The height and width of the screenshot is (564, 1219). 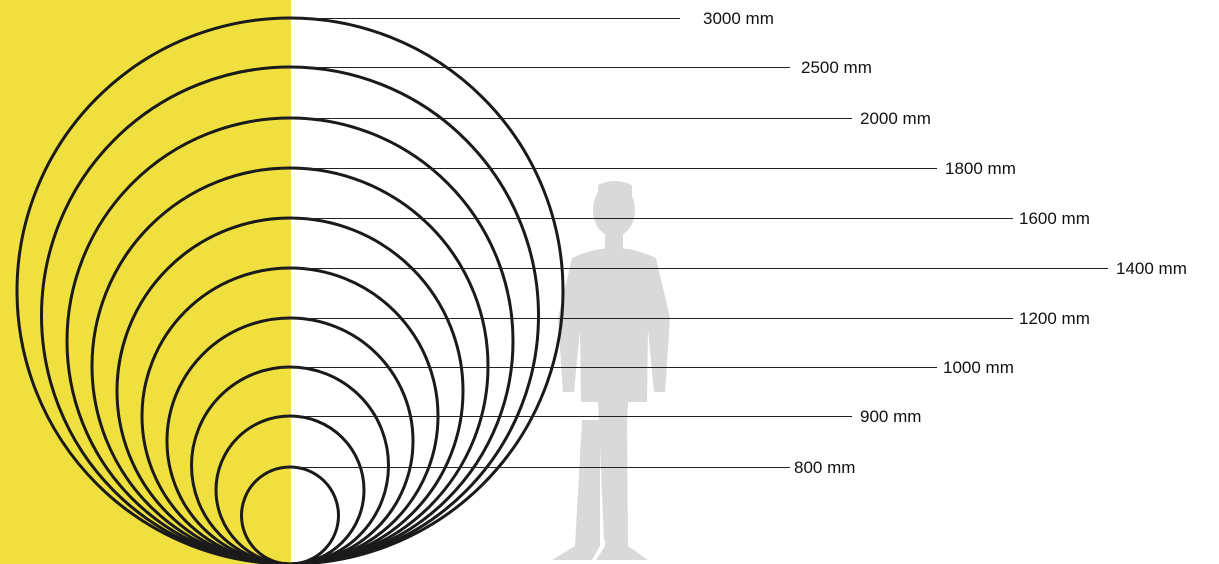 What do you see at coordinates (836, 67) in the screenshot?
I see `diameter-label: 2500 mm` at bounding box center [836, 67].